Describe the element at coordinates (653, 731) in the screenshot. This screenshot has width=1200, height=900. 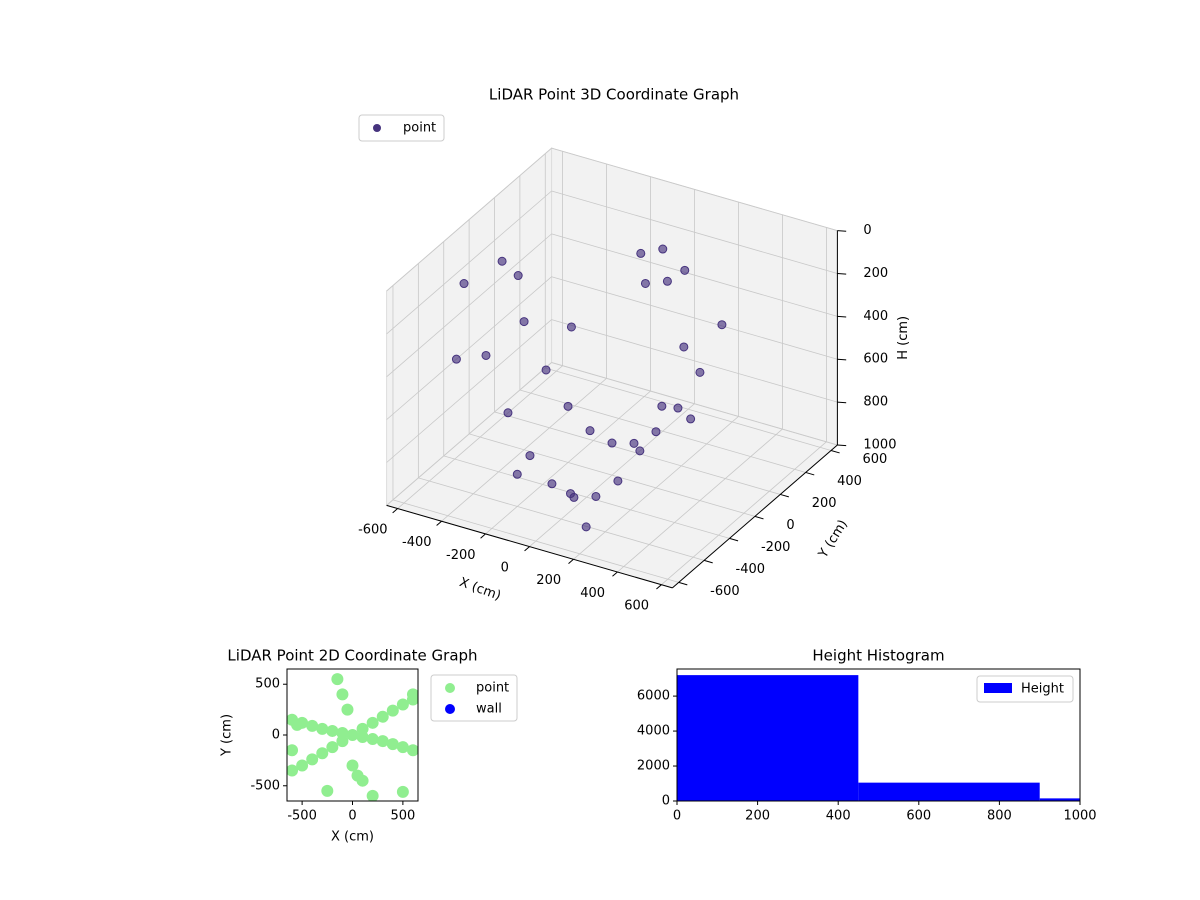
I see `y-tick-label: 4000` at that location.